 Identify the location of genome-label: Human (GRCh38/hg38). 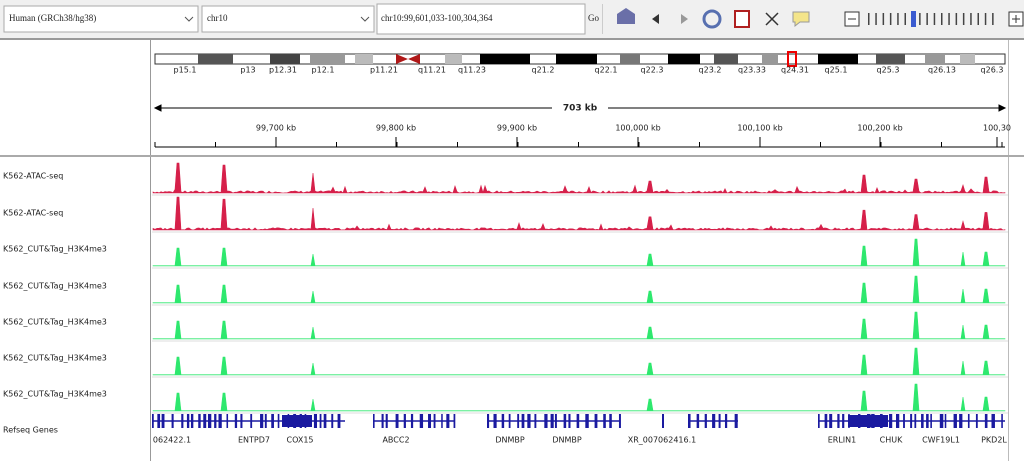
(52, 18).